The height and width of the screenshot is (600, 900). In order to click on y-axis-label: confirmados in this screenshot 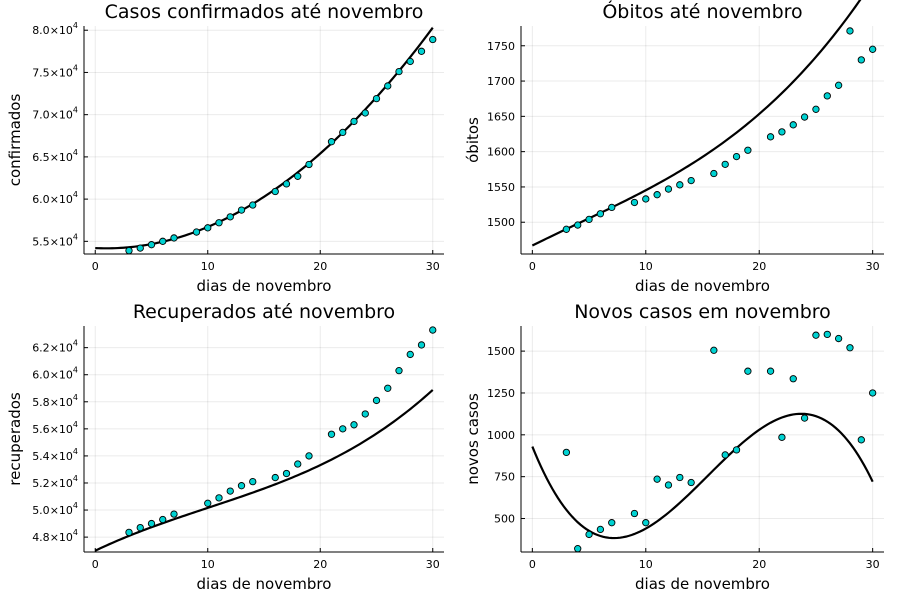, I will do `click(15, 140)`.